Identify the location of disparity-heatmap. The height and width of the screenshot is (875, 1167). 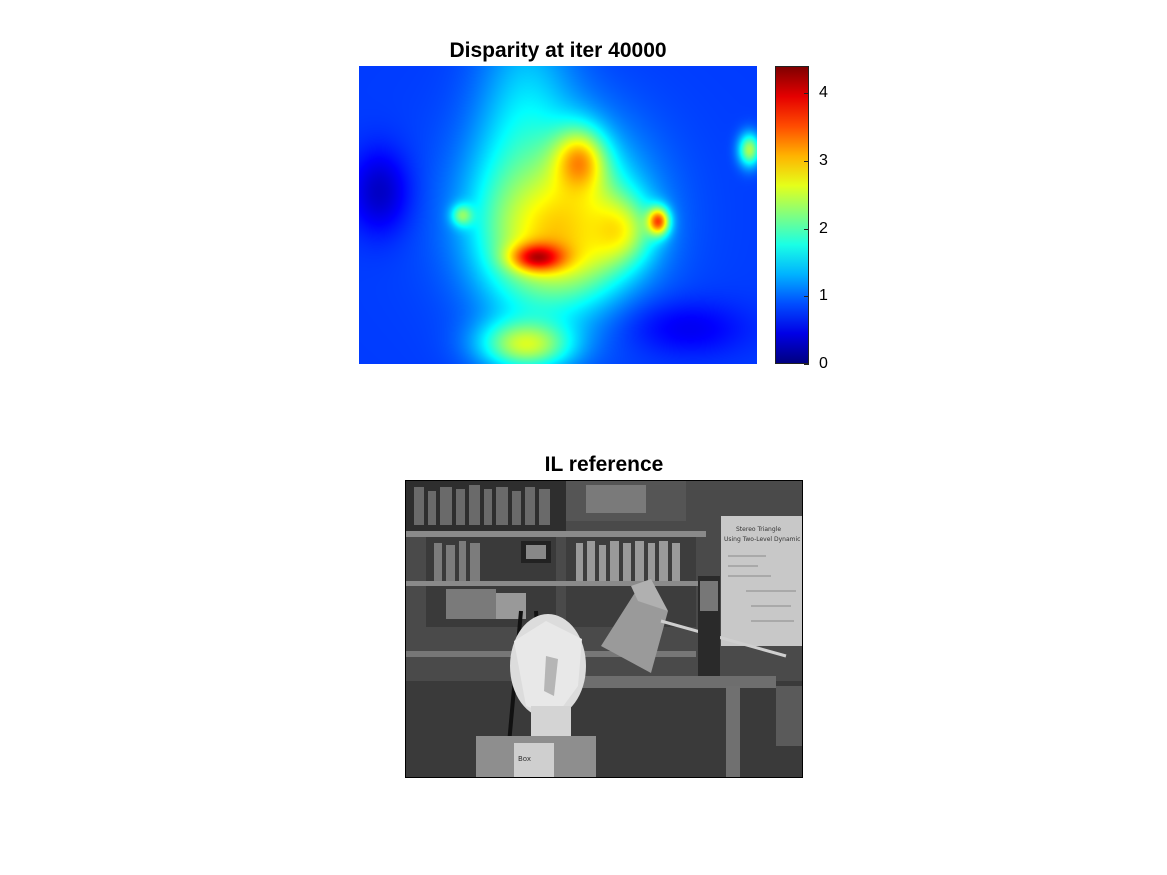
(558, 215).